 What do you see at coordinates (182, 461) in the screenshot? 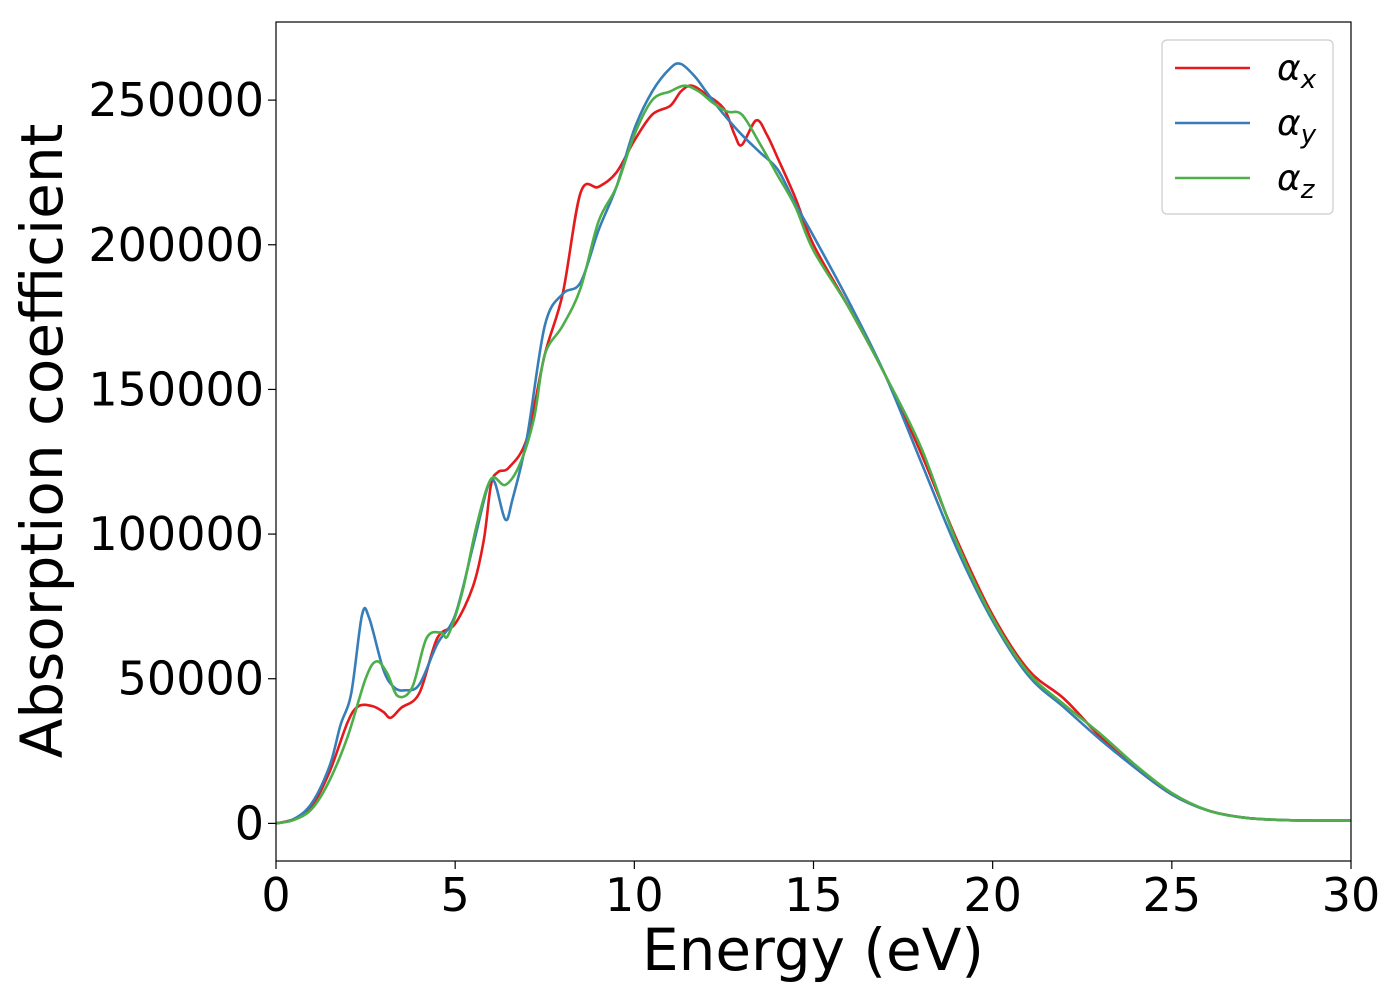
I see `y-axis: 0 50000 100000 150000 200000 250000` at bounding box center [182, 461].